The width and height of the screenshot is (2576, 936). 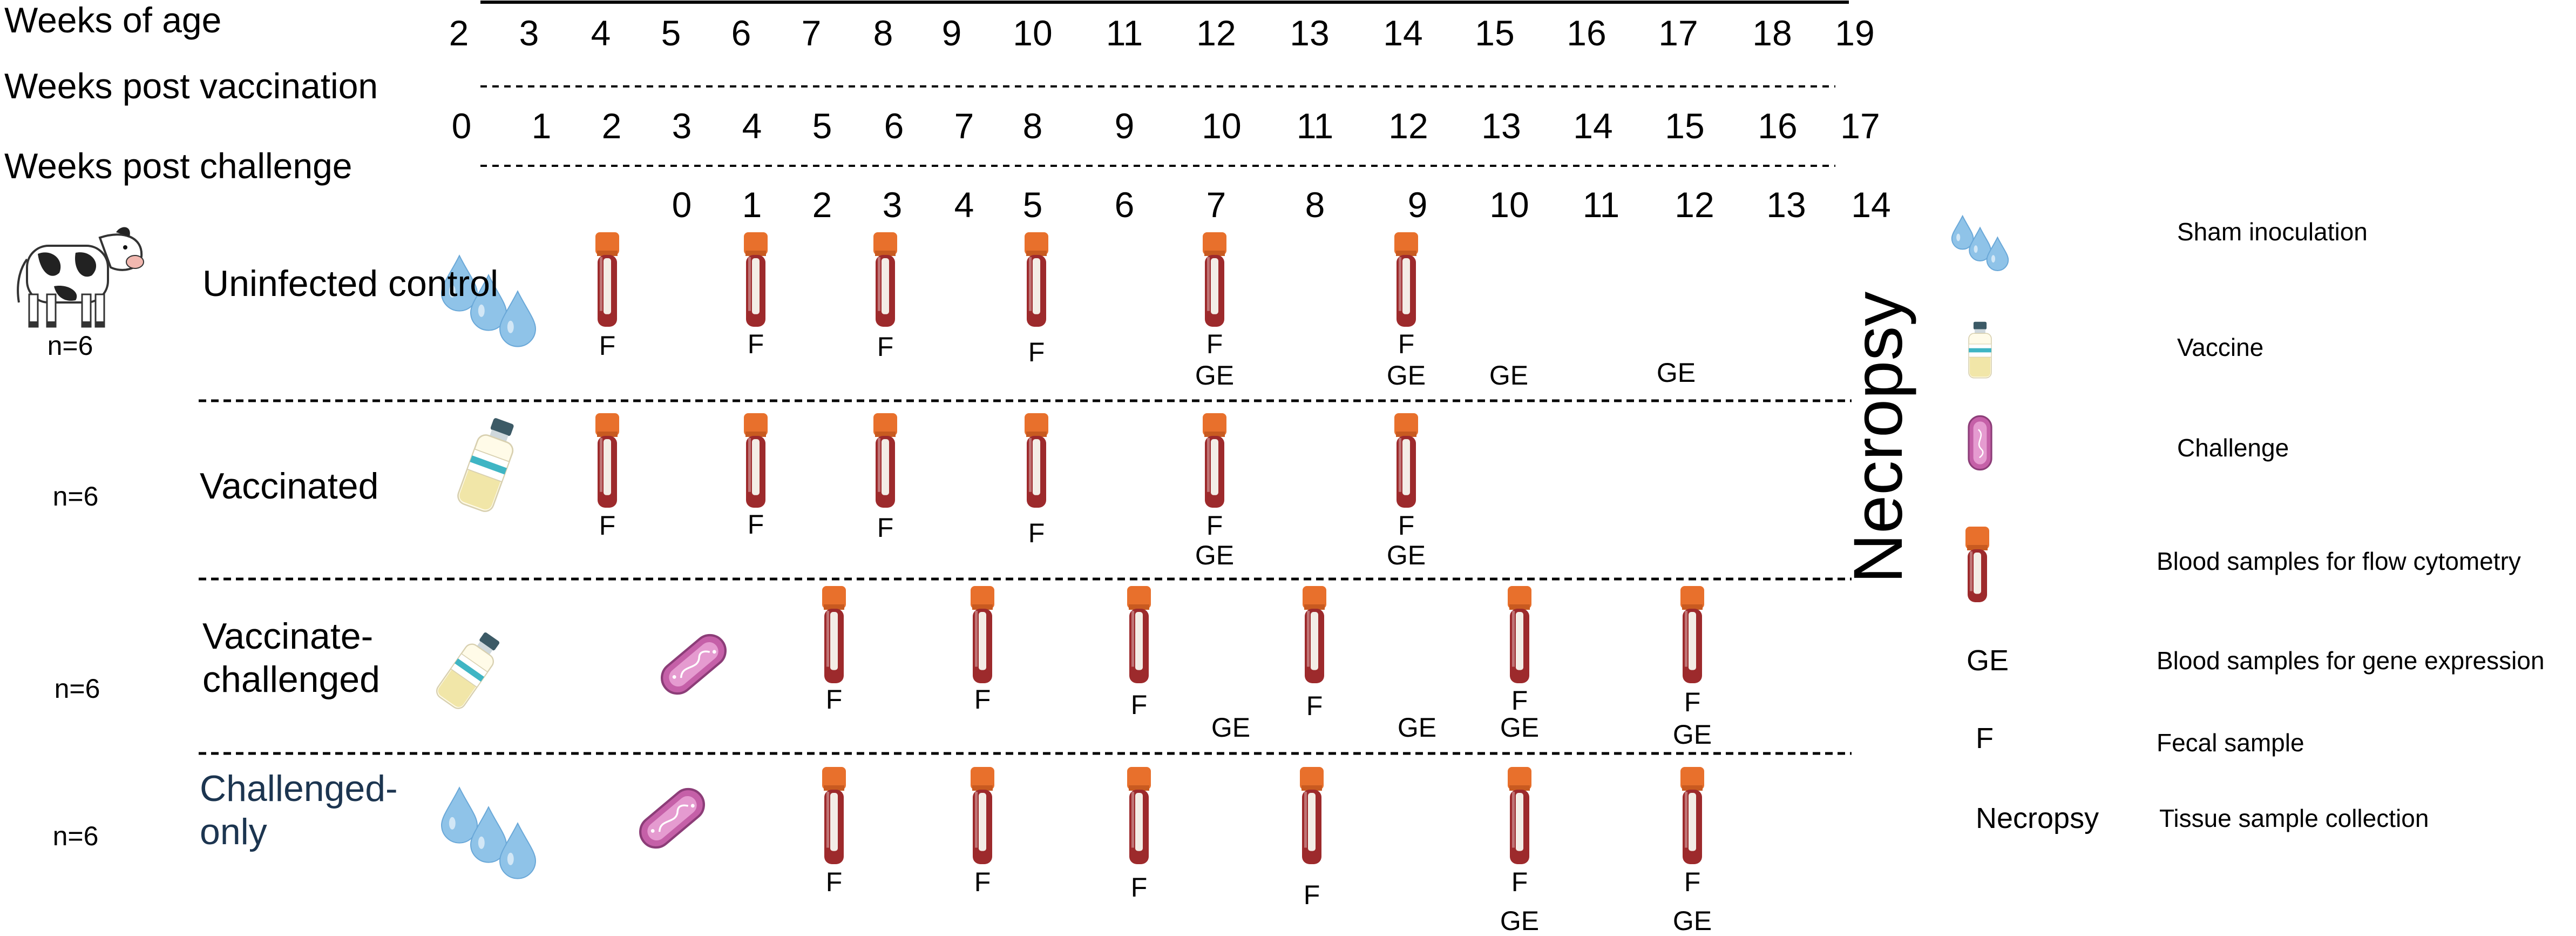 What do you see at coordinates (2339, 561) in the screenshot?
I see `legend-label-flow-cytometry: Blood samples for flow cytometry` at bounding box center [2339, 561].